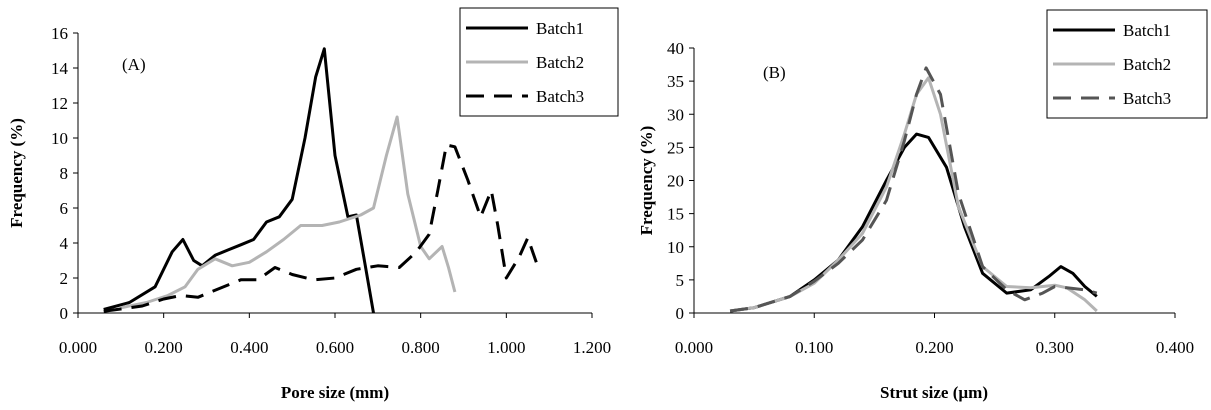 Image resolution: width=1211 pixels, height=410 pixels. What do you see at coordinates (675, 81) in the screenshot?
I see `y-tick-label: 35` at bounding box center [675, 81].